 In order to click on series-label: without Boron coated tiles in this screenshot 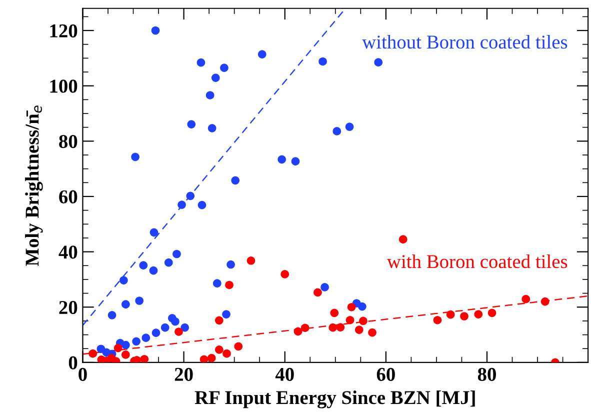, I will do `click(465, 41)`.